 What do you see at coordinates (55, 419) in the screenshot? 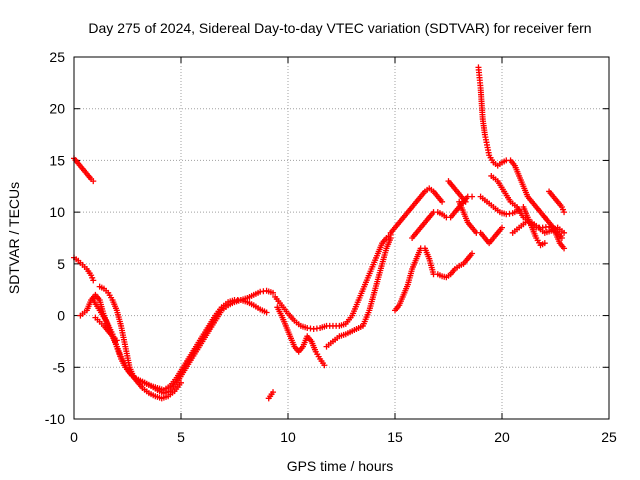
I see `y-tick-label: -10` at bounding box center [55, 419].